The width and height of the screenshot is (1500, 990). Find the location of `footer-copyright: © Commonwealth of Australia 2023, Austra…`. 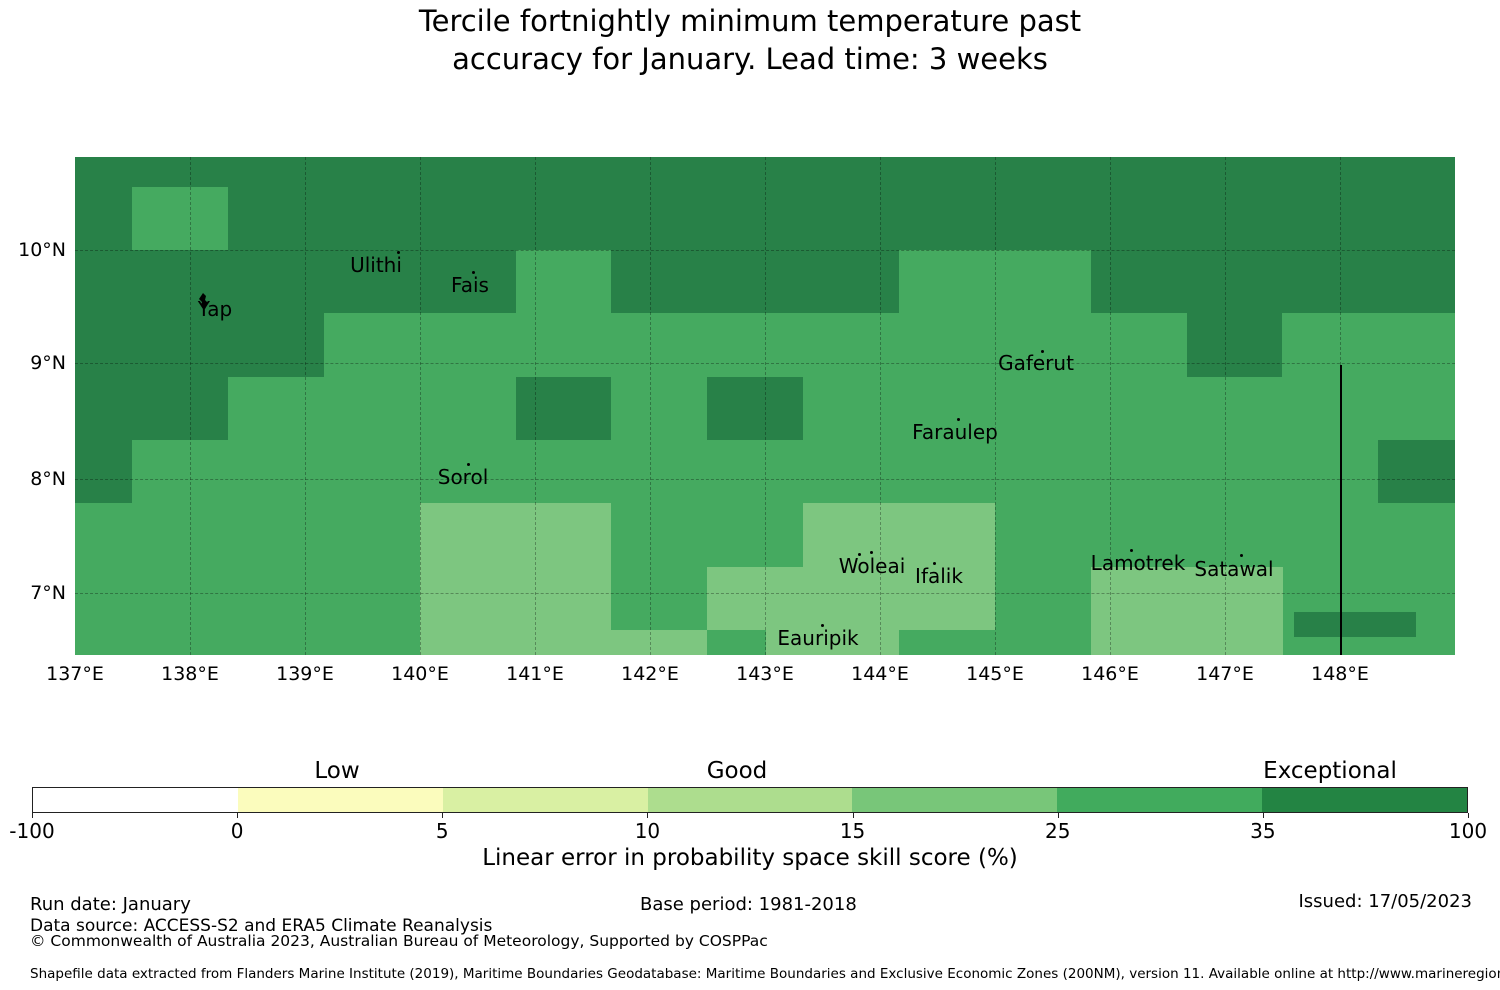

footer-copyright: © Commonwealth of Australia 2023, Austra… is located at coordinates (399, 941).